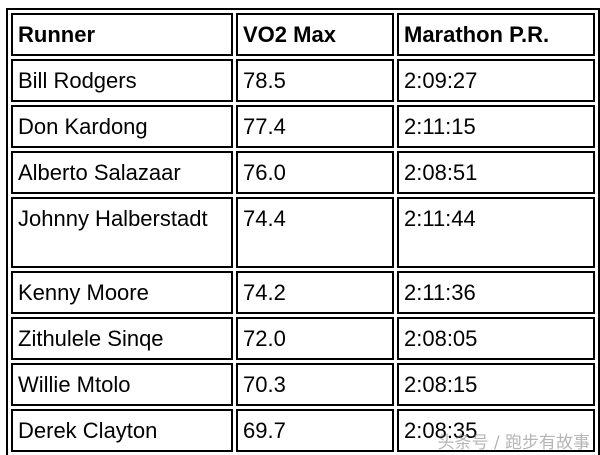 The width and height of the screenshot is (600, 455). What do you see at coordinates (315, 430) in the screenshot?
I see `vo2-cell: 69.7` at bounding box center [315, 430].